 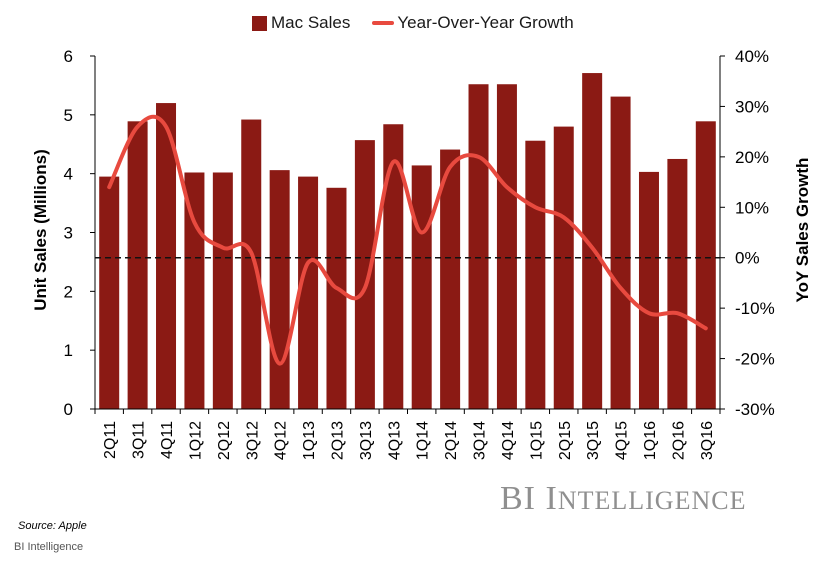 What do you see at coordinates (251, 253) in the screenshot?
I see `yoy-point-3Q12` at bounding box center [251, 253].